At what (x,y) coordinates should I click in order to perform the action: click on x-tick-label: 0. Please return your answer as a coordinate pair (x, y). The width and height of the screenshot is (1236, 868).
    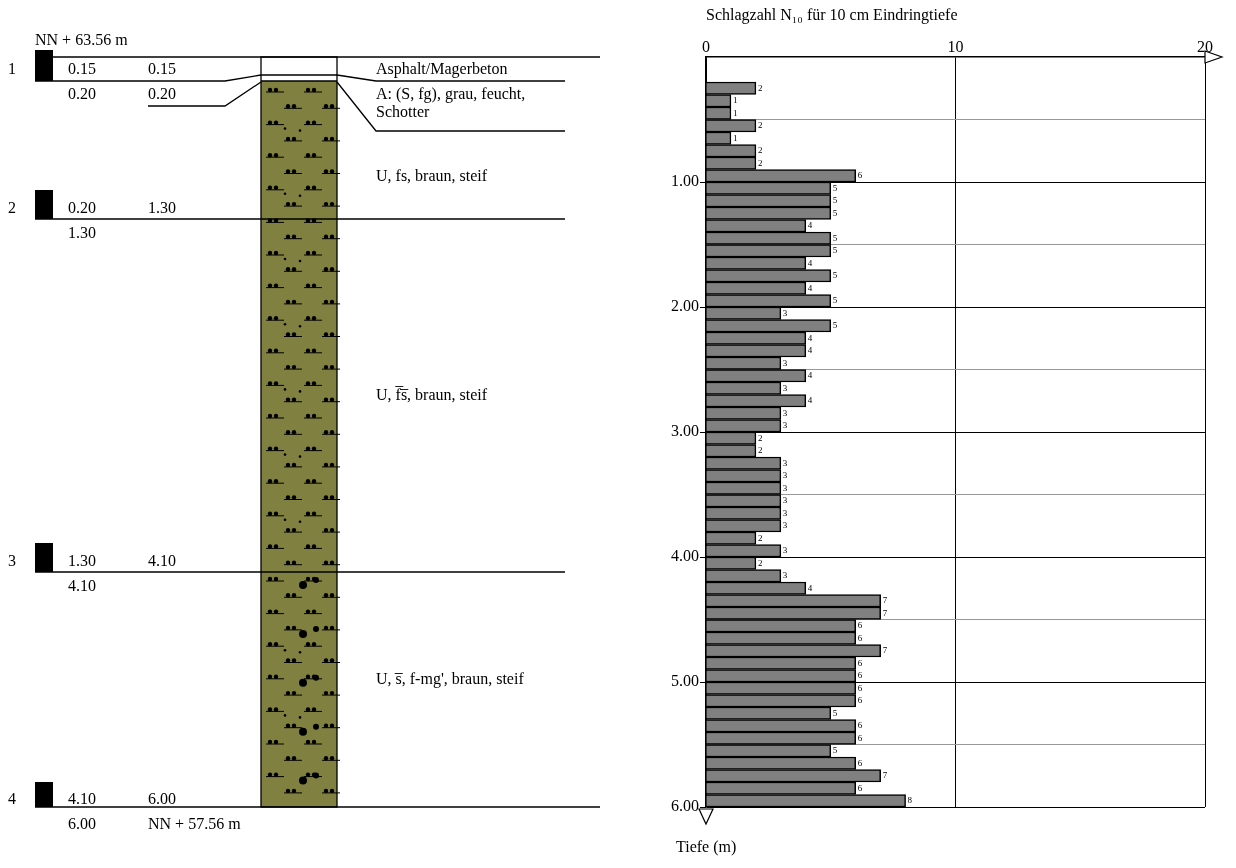
    Looking at the image, I should click on (706, 46).